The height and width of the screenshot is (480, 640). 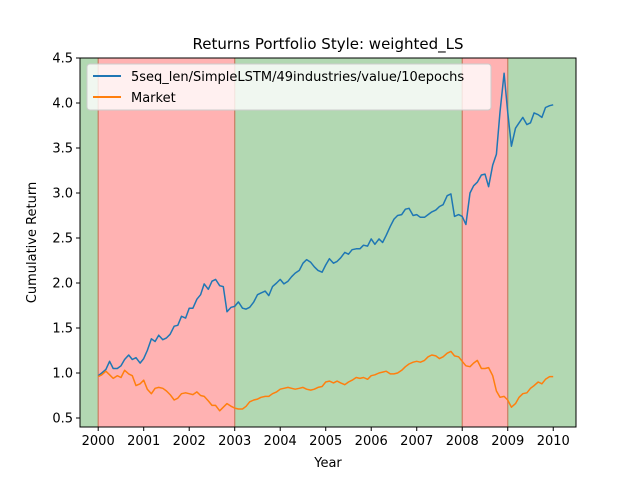 I want to click on x-axis-label: Year, so click(x=327, y=463).